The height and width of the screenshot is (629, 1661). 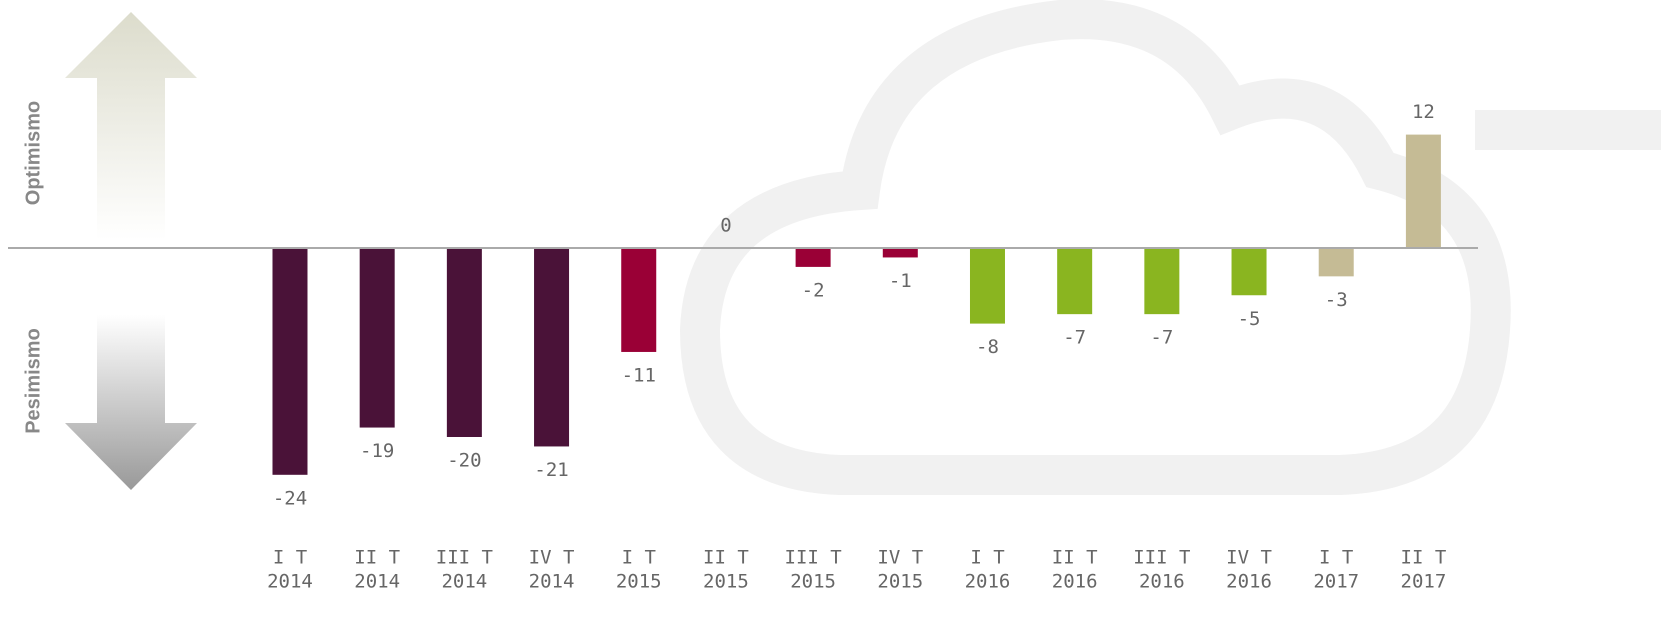 What do you see at coordinates (290, 498) in the screenshot?
I see `value-label: -24` at bounding box center [290, 498].